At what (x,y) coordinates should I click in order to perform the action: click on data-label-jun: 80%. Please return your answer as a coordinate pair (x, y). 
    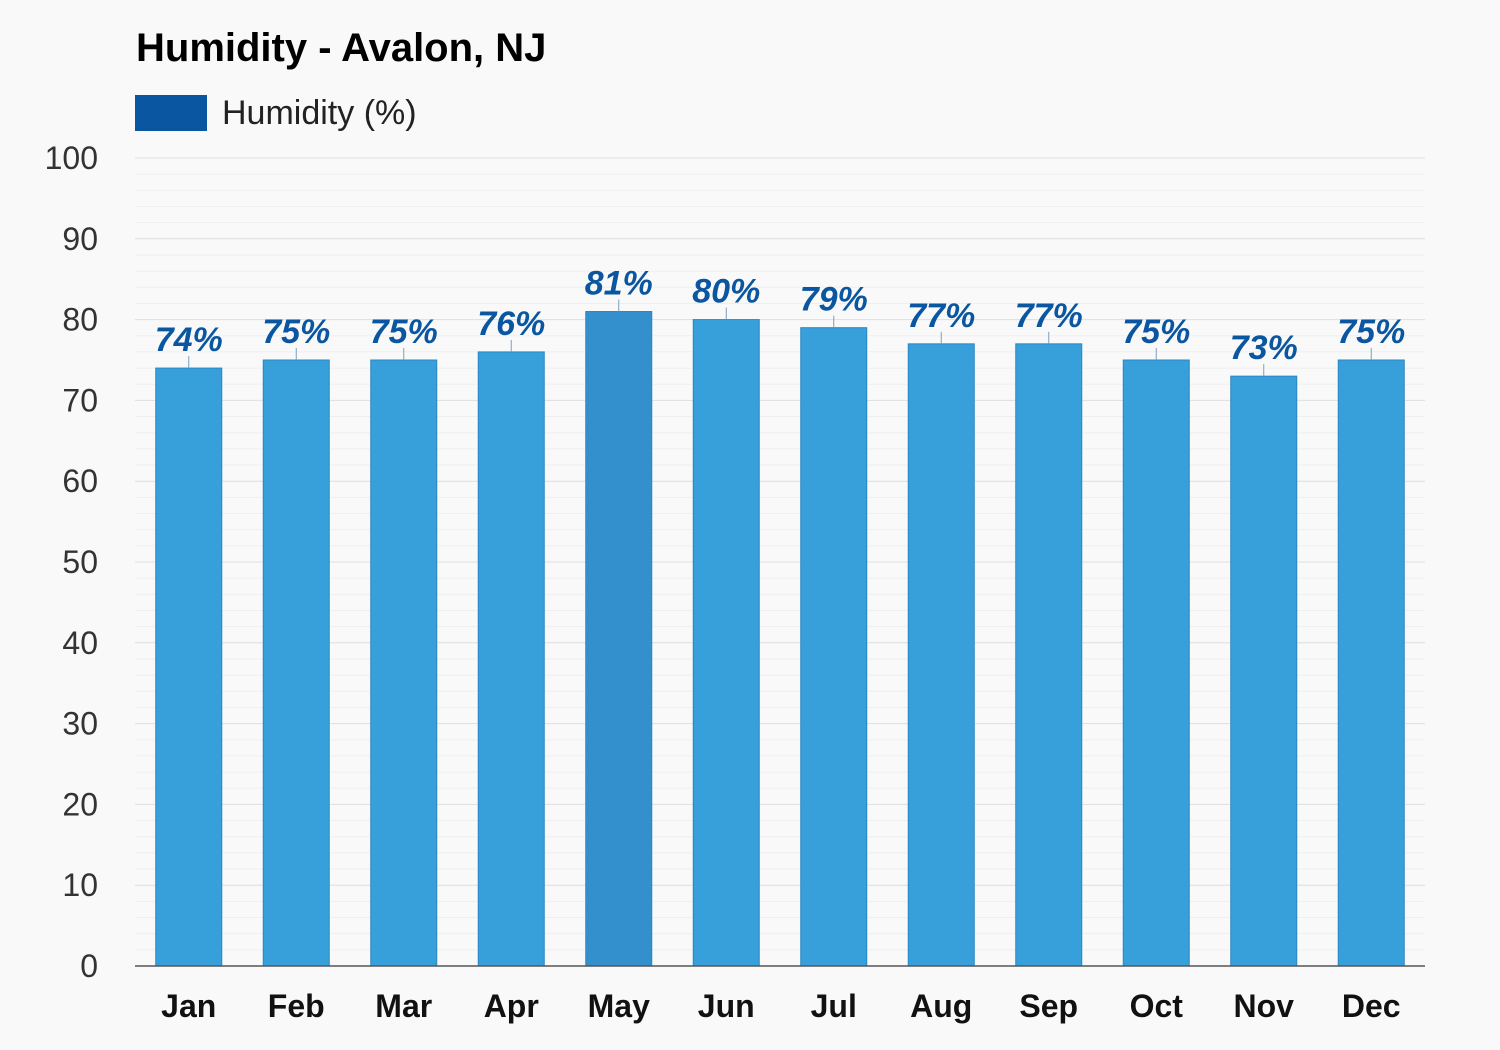
    Looking at the image, I should click on (726, 292).